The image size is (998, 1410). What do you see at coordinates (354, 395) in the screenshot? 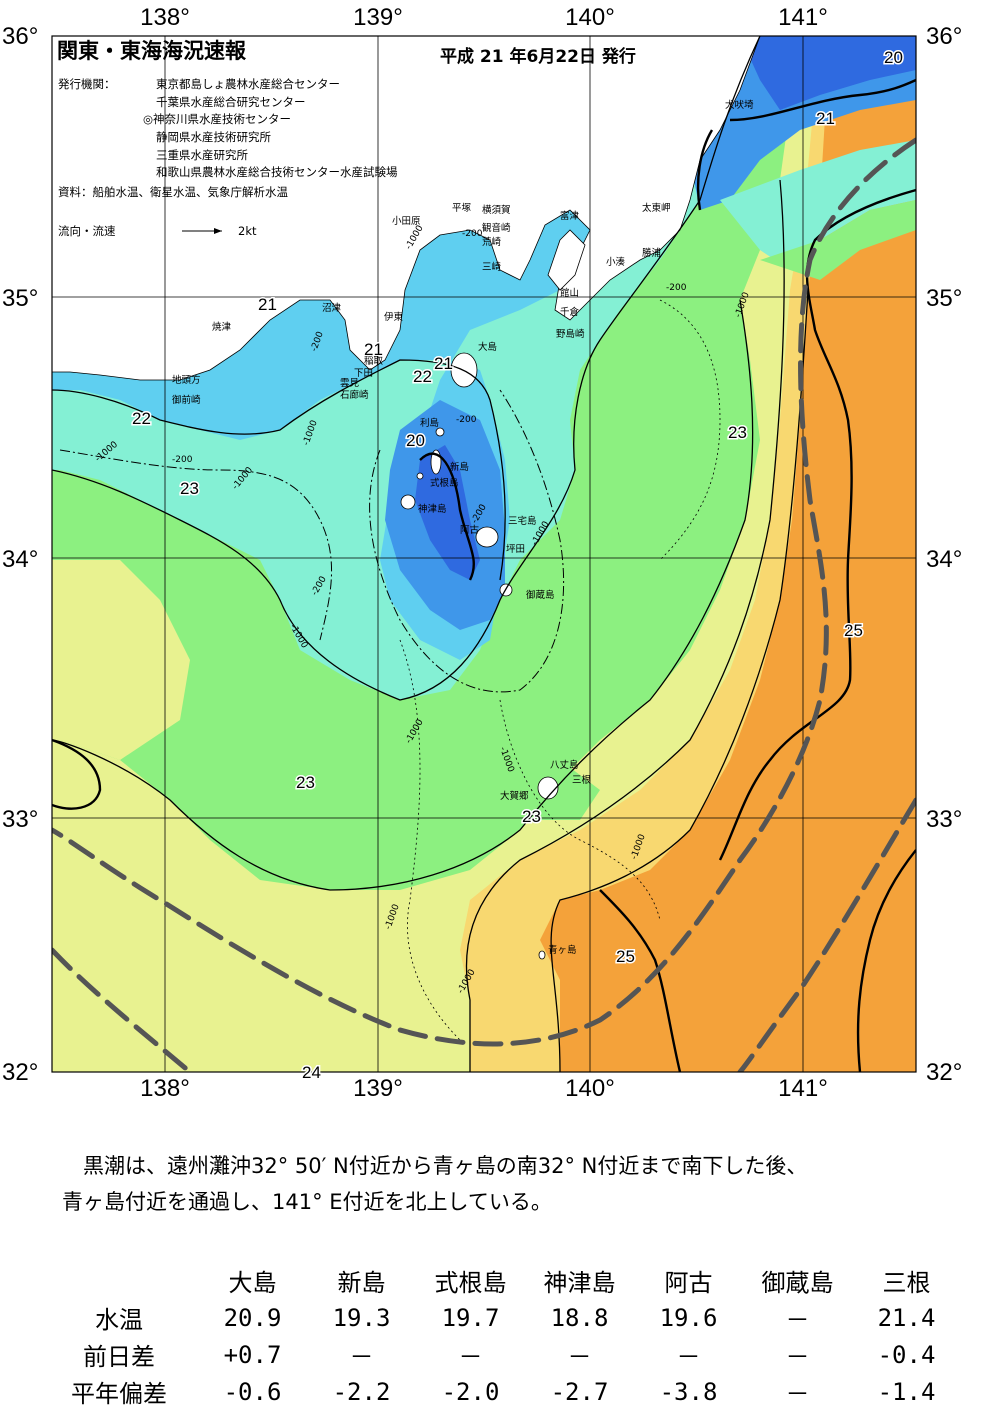
I see `place-label: 石廊崎` at bounding box center [354, 395].